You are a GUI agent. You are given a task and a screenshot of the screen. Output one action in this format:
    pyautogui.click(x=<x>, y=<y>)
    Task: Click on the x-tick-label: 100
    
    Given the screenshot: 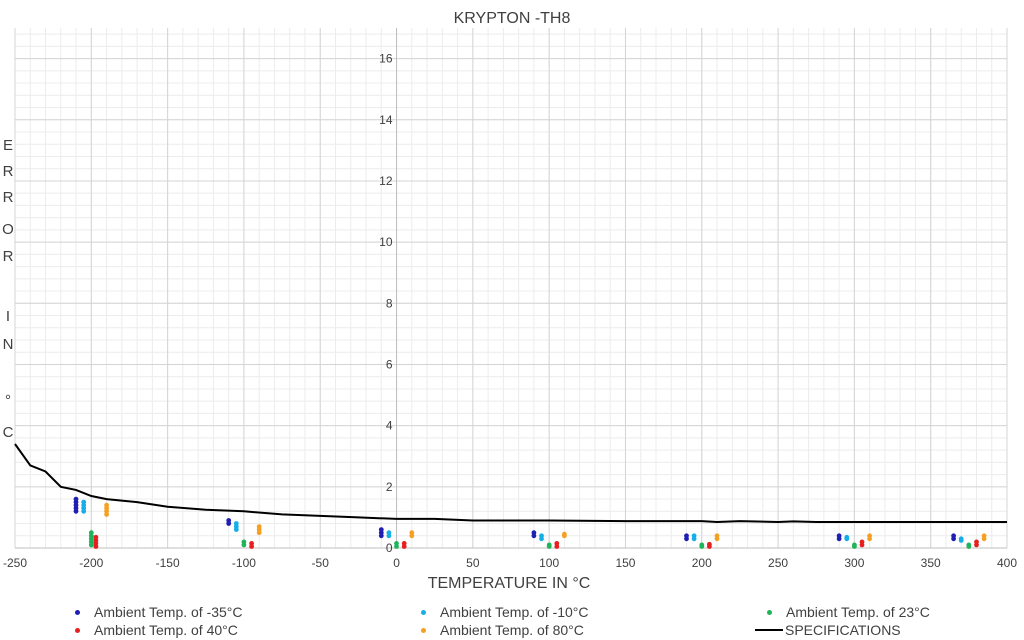 What is the action you would take?
    pyautogui.click(x=549, y=563)
    